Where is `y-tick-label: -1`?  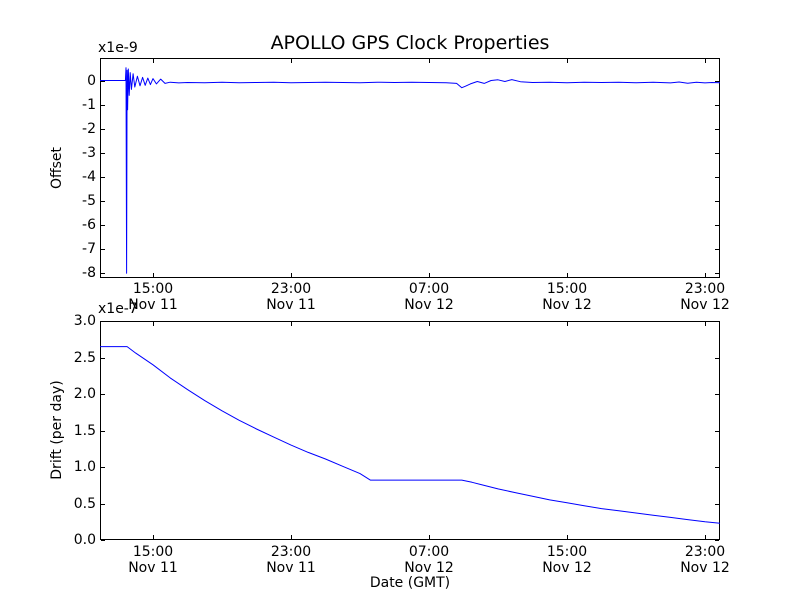 y-tick-label: -1 is located at coordinates (89, 105).